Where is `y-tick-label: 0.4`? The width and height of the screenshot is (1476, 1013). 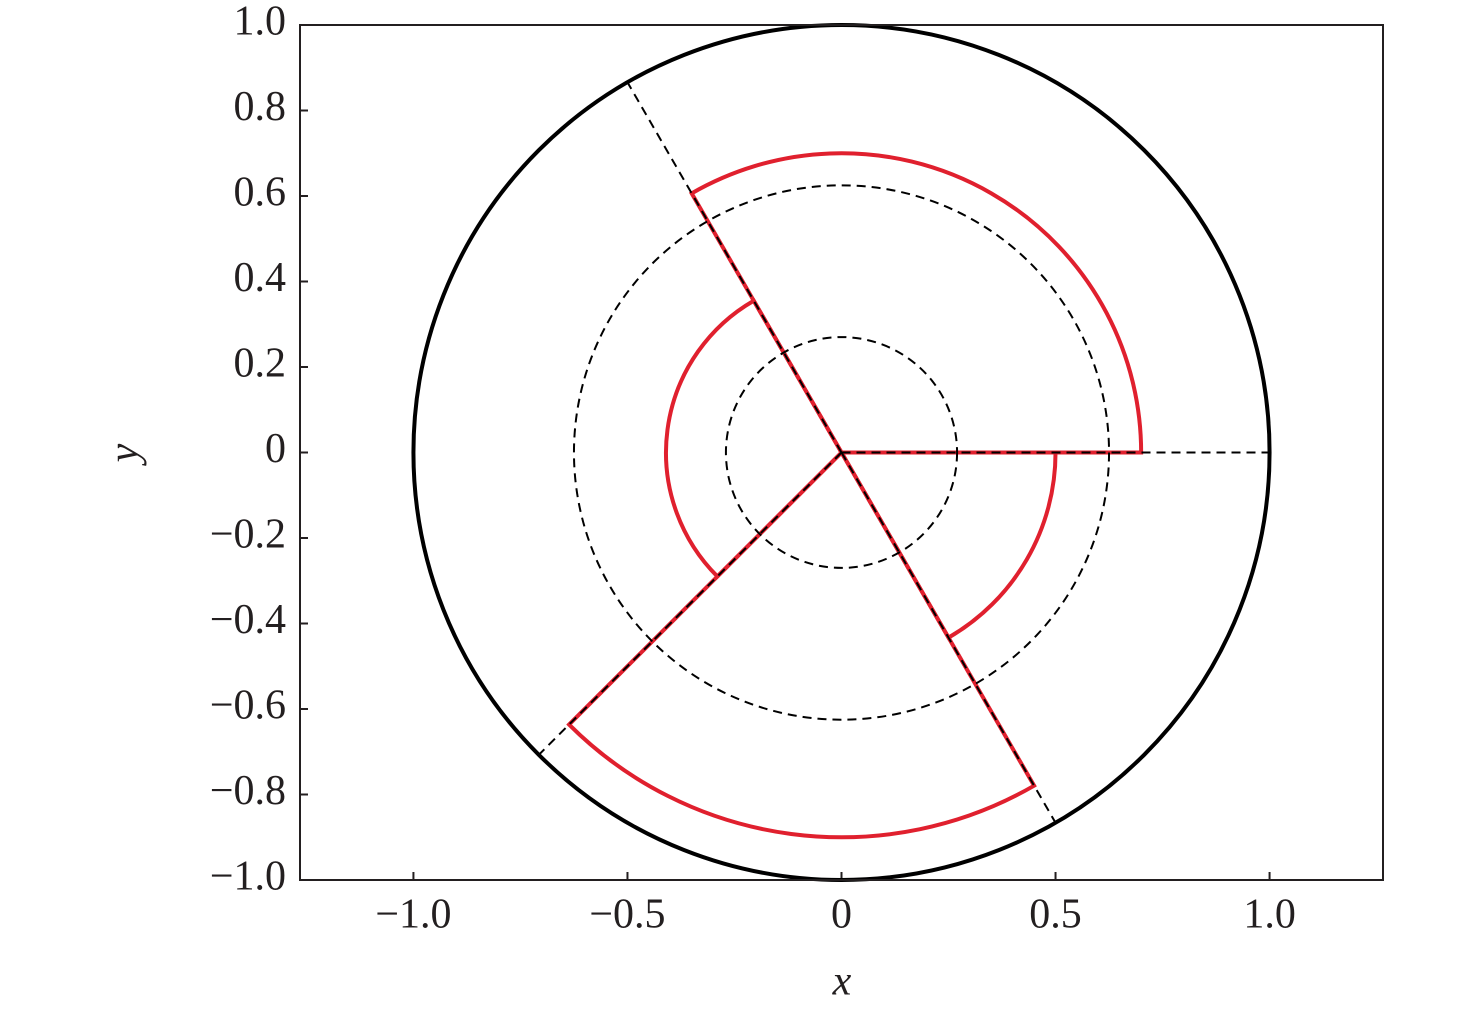 y-tick-label: 0.4 is located at coordinates (260, 278).